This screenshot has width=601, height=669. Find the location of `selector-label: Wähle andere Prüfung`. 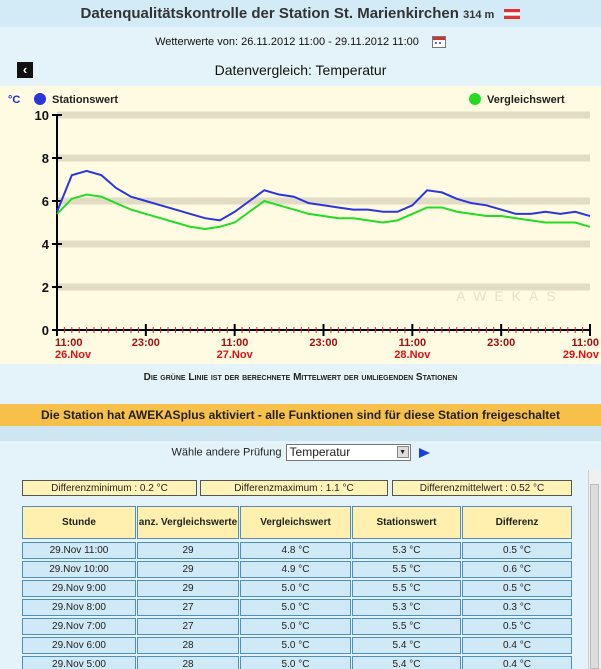

selector-label: Wähle andere Prüfung is located at coordinates (226, 452).